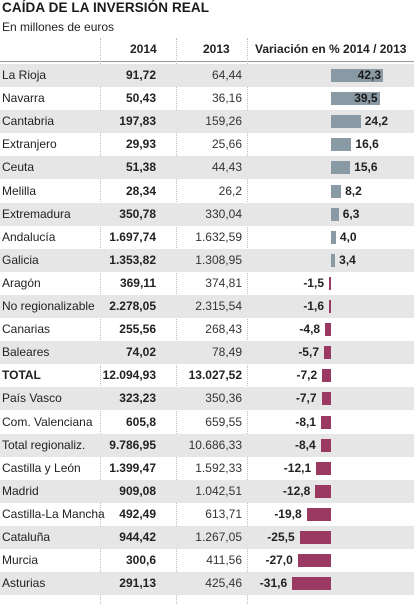 The height and width of the screenshot is (607, 414). Describe the element at coordinates (44, 444) in the screenshot. I see `row-label: Total regionaliz.` at that location.